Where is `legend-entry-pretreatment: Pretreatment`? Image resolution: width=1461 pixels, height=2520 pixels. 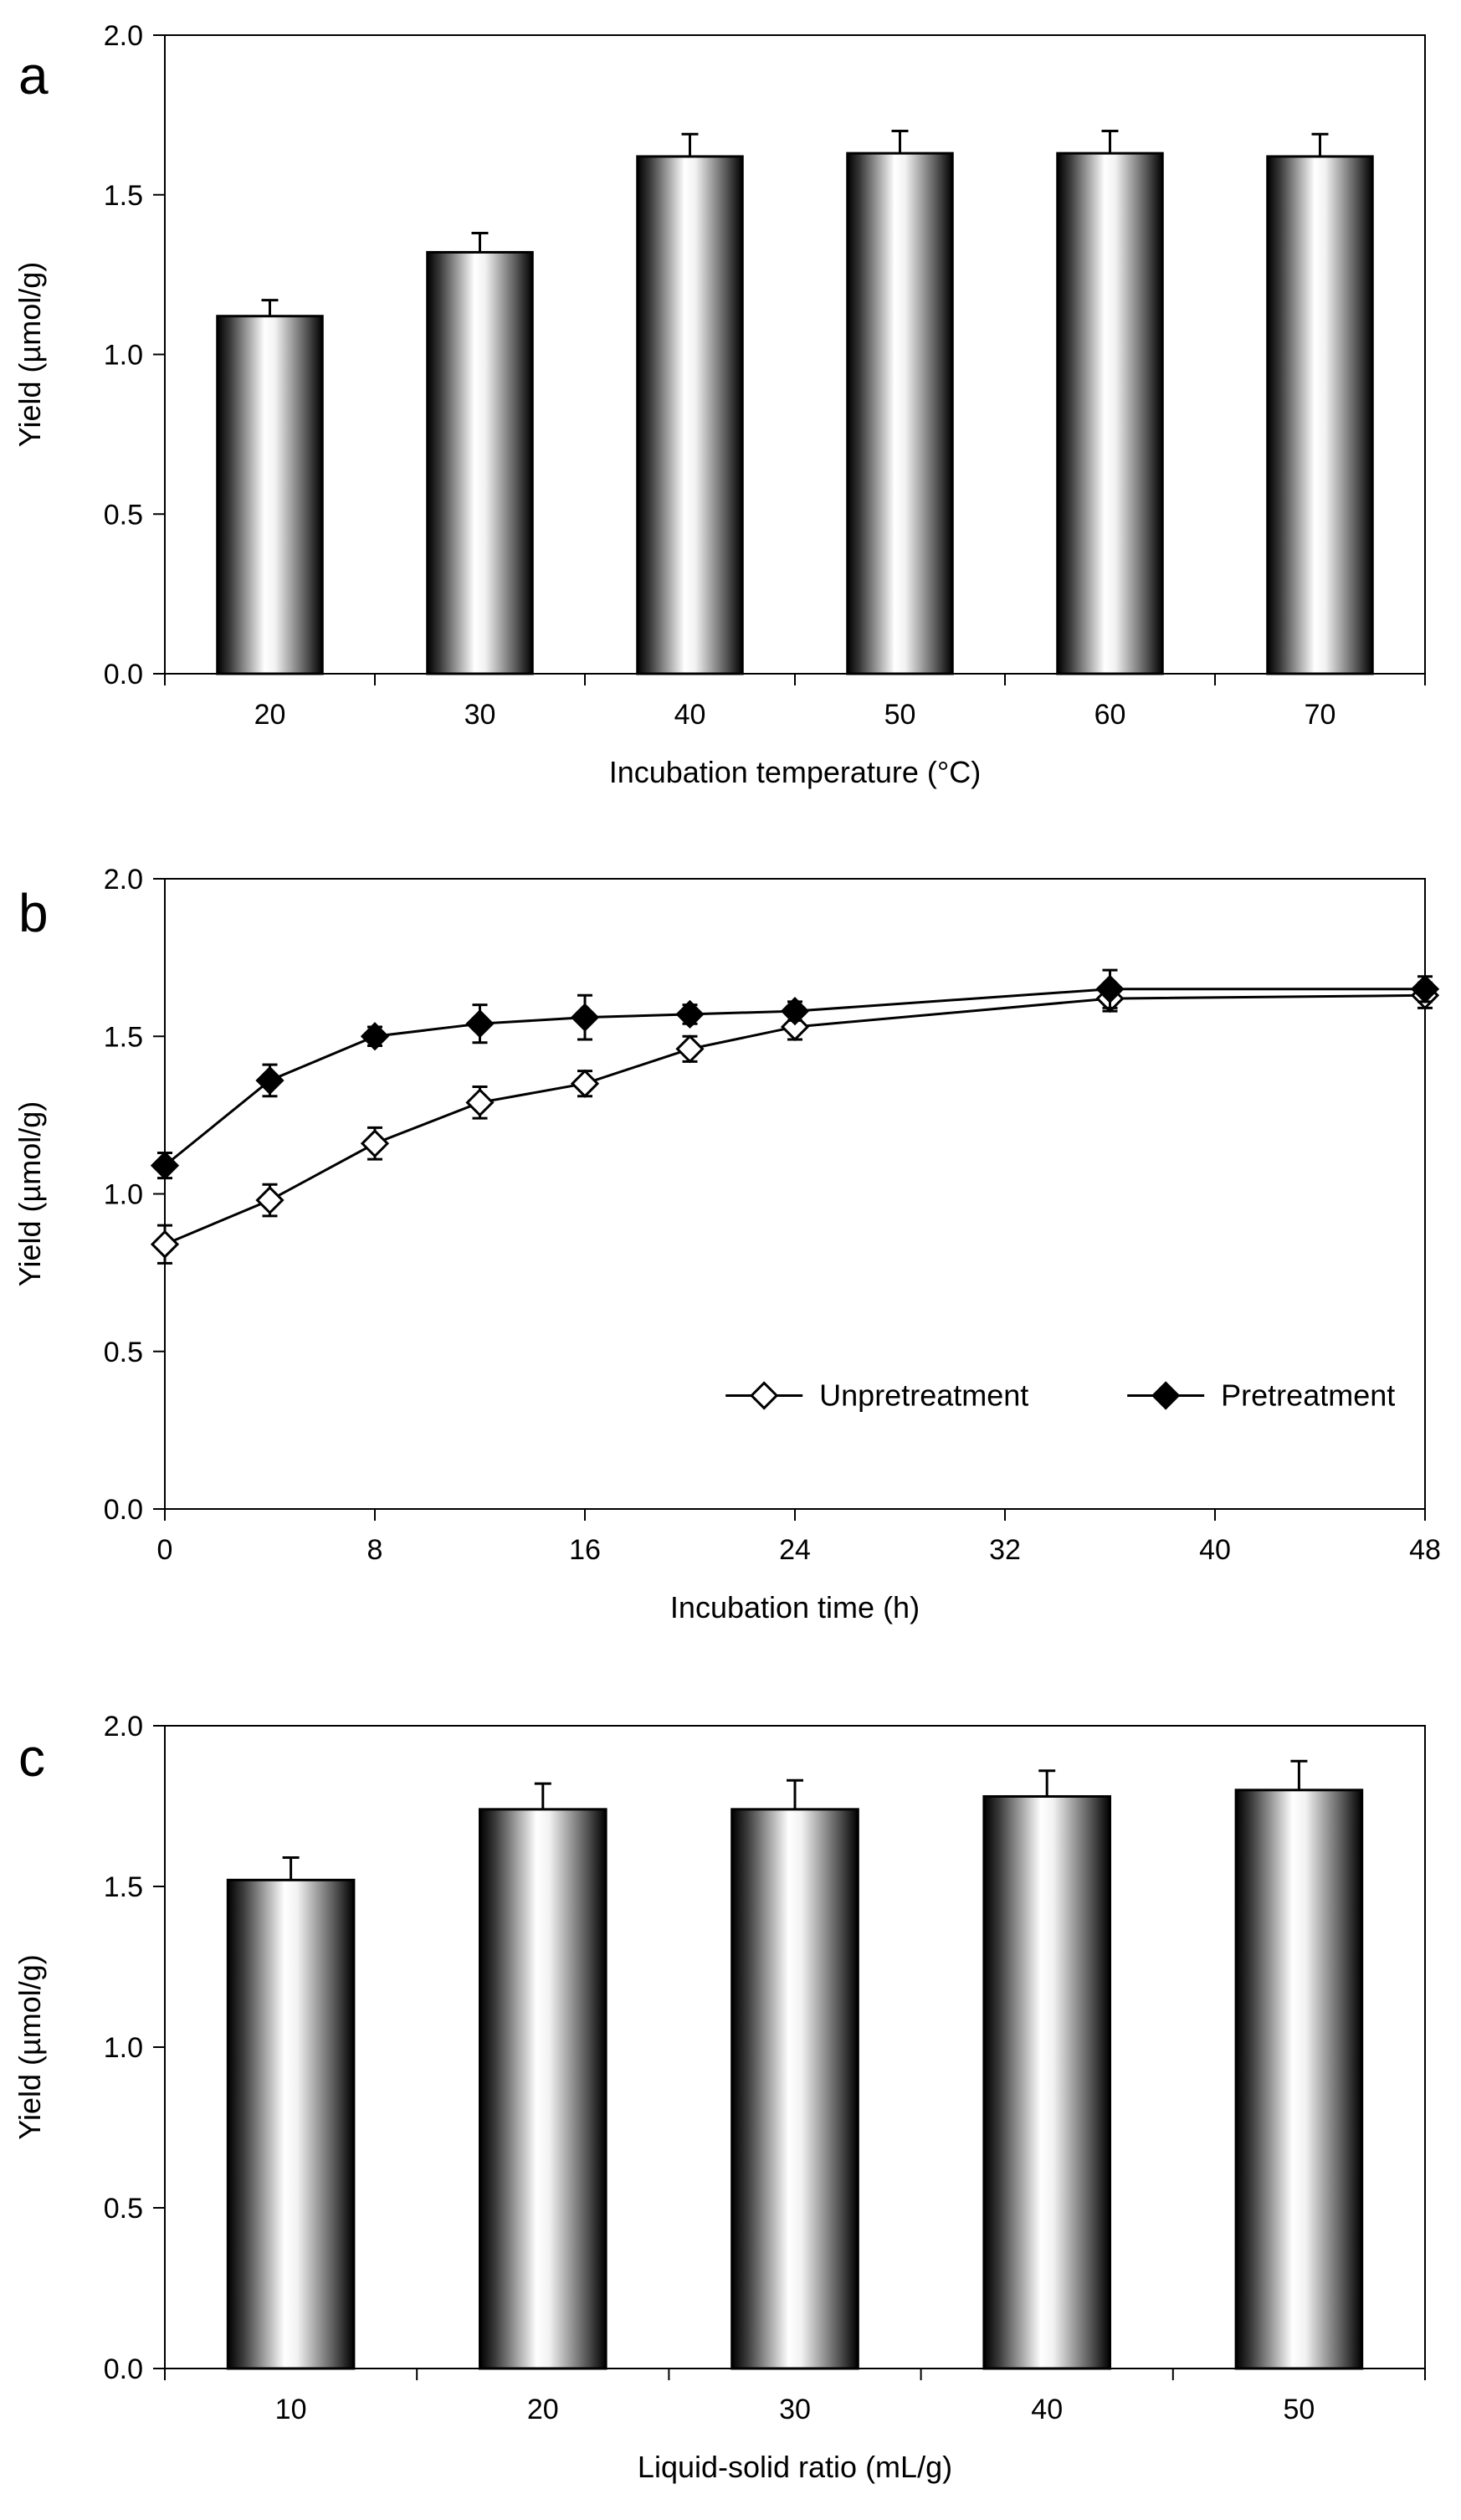 legend-entry-pretreatment: Pretreatment is located at coordinates (1261, 1395).